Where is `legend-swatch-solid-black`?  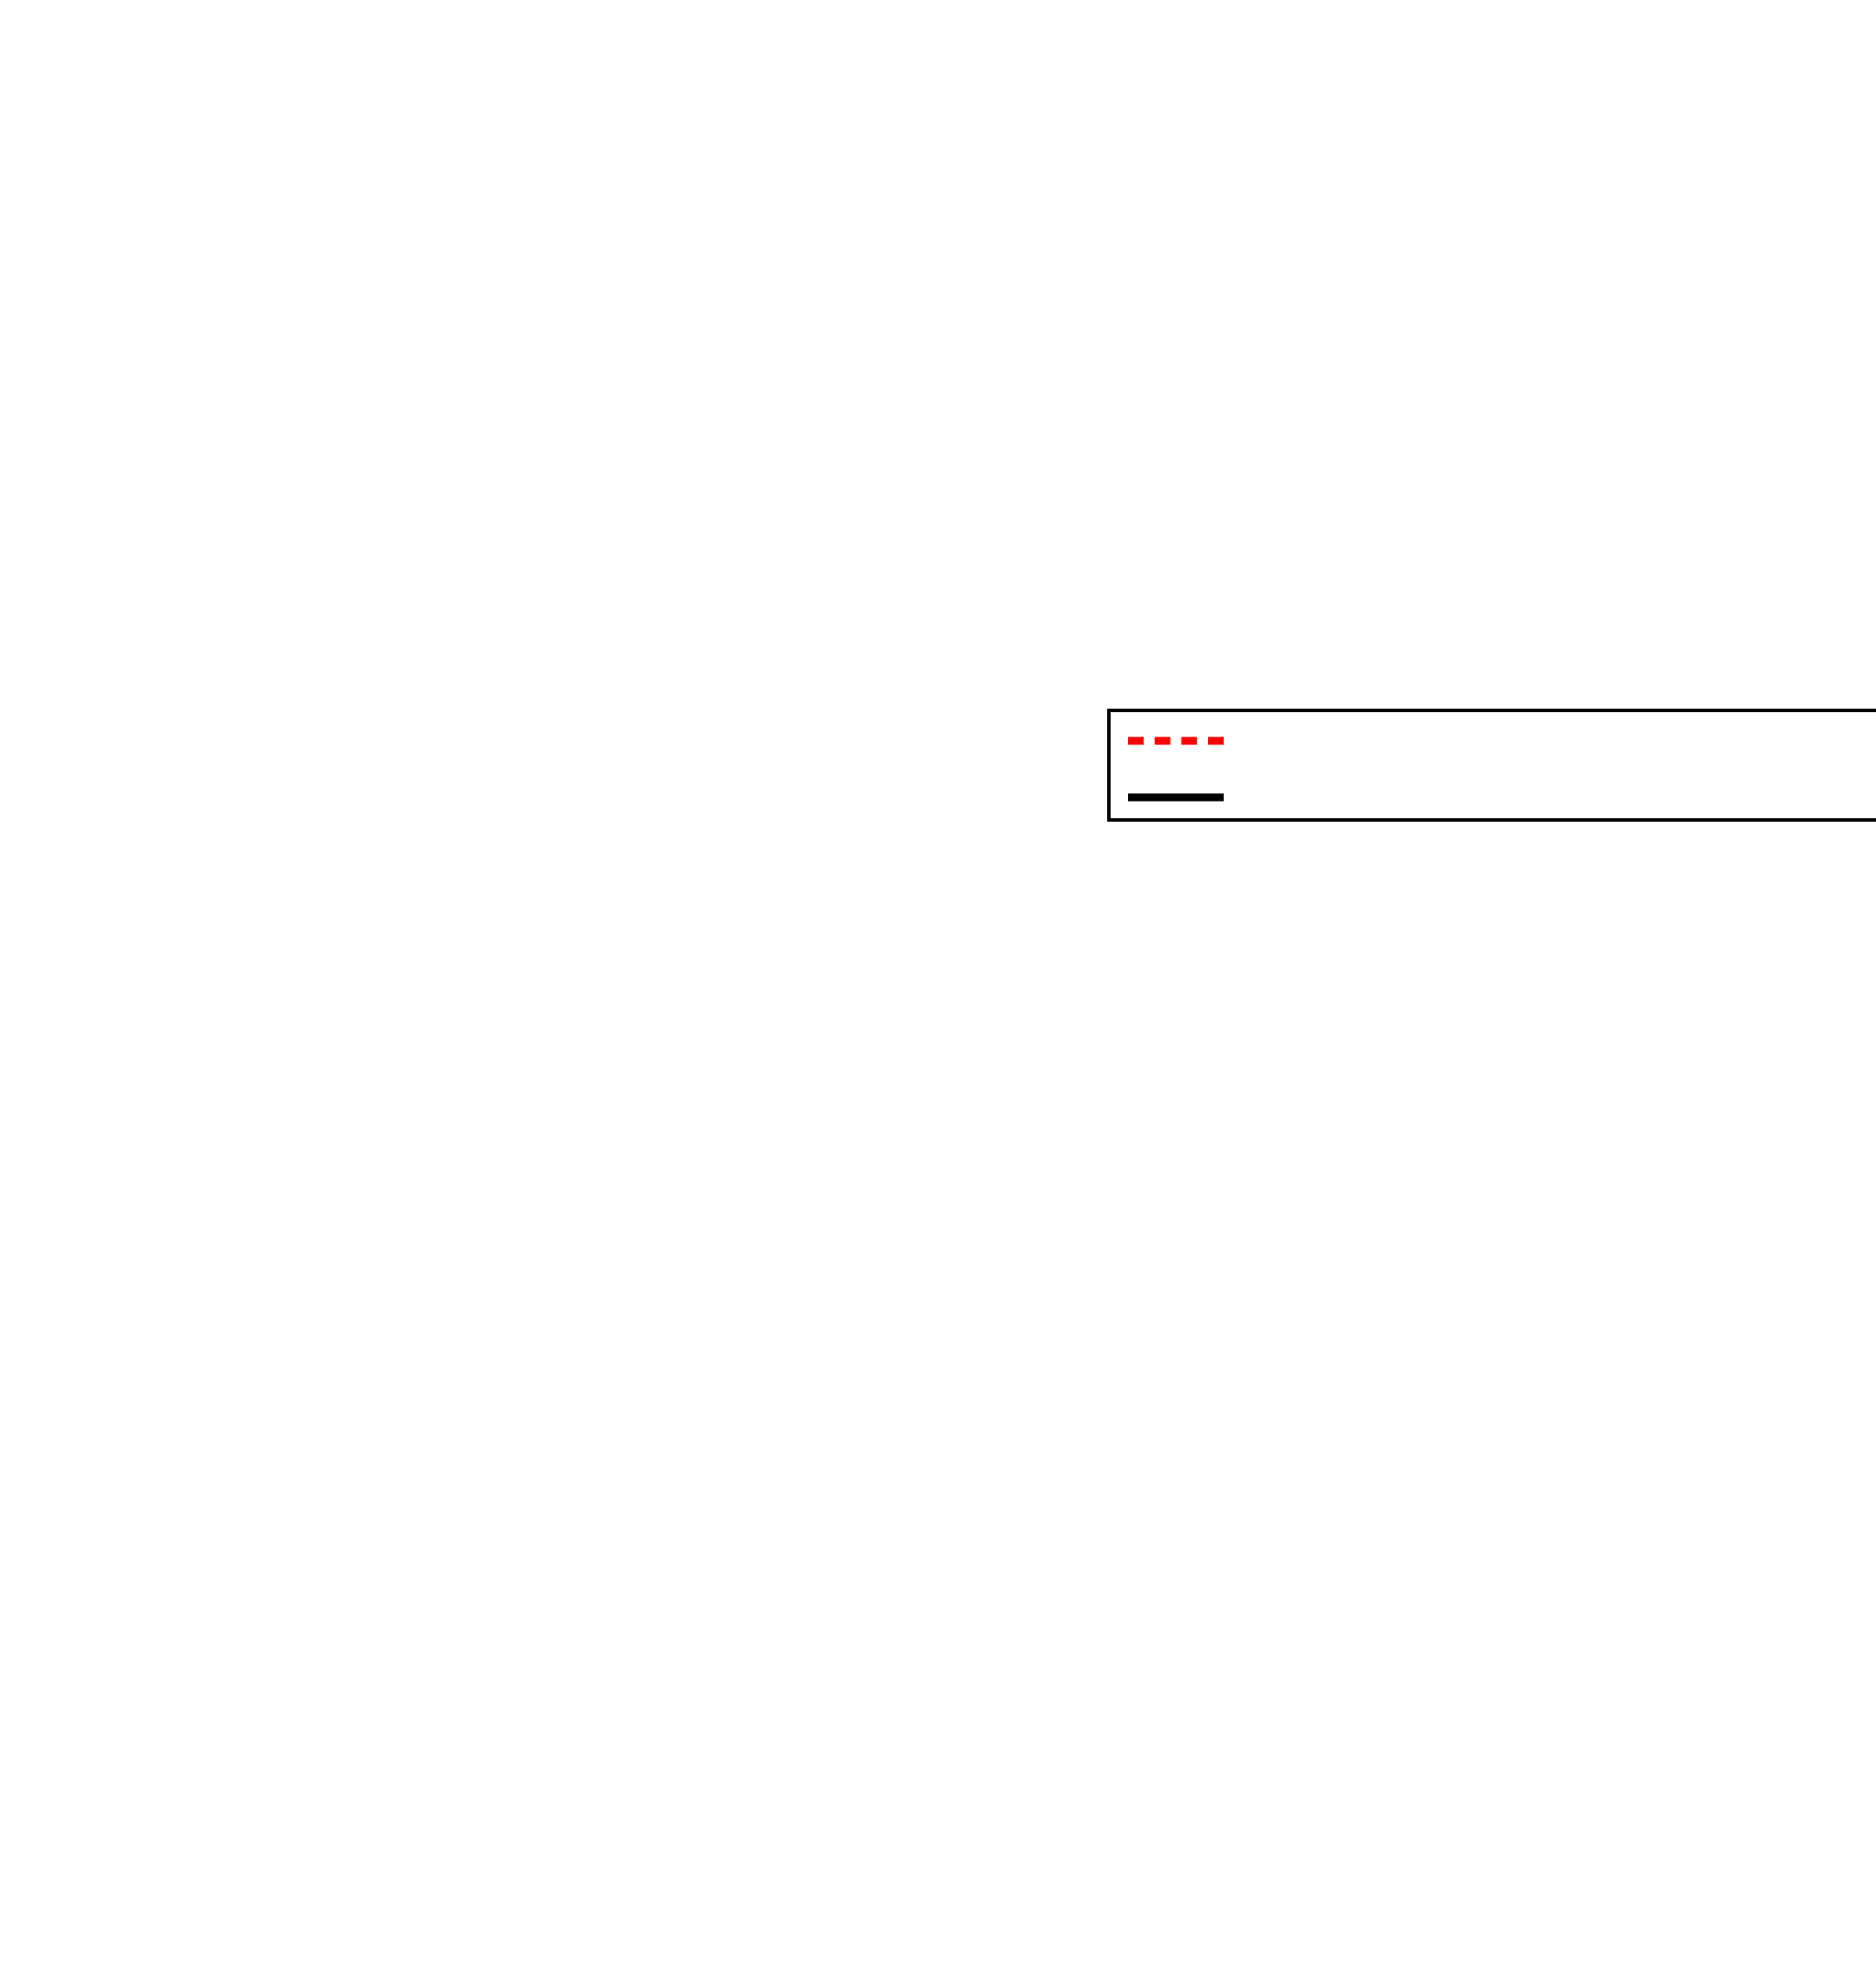
legend-swatch-solid-black is located at coordinates (1176, 797).